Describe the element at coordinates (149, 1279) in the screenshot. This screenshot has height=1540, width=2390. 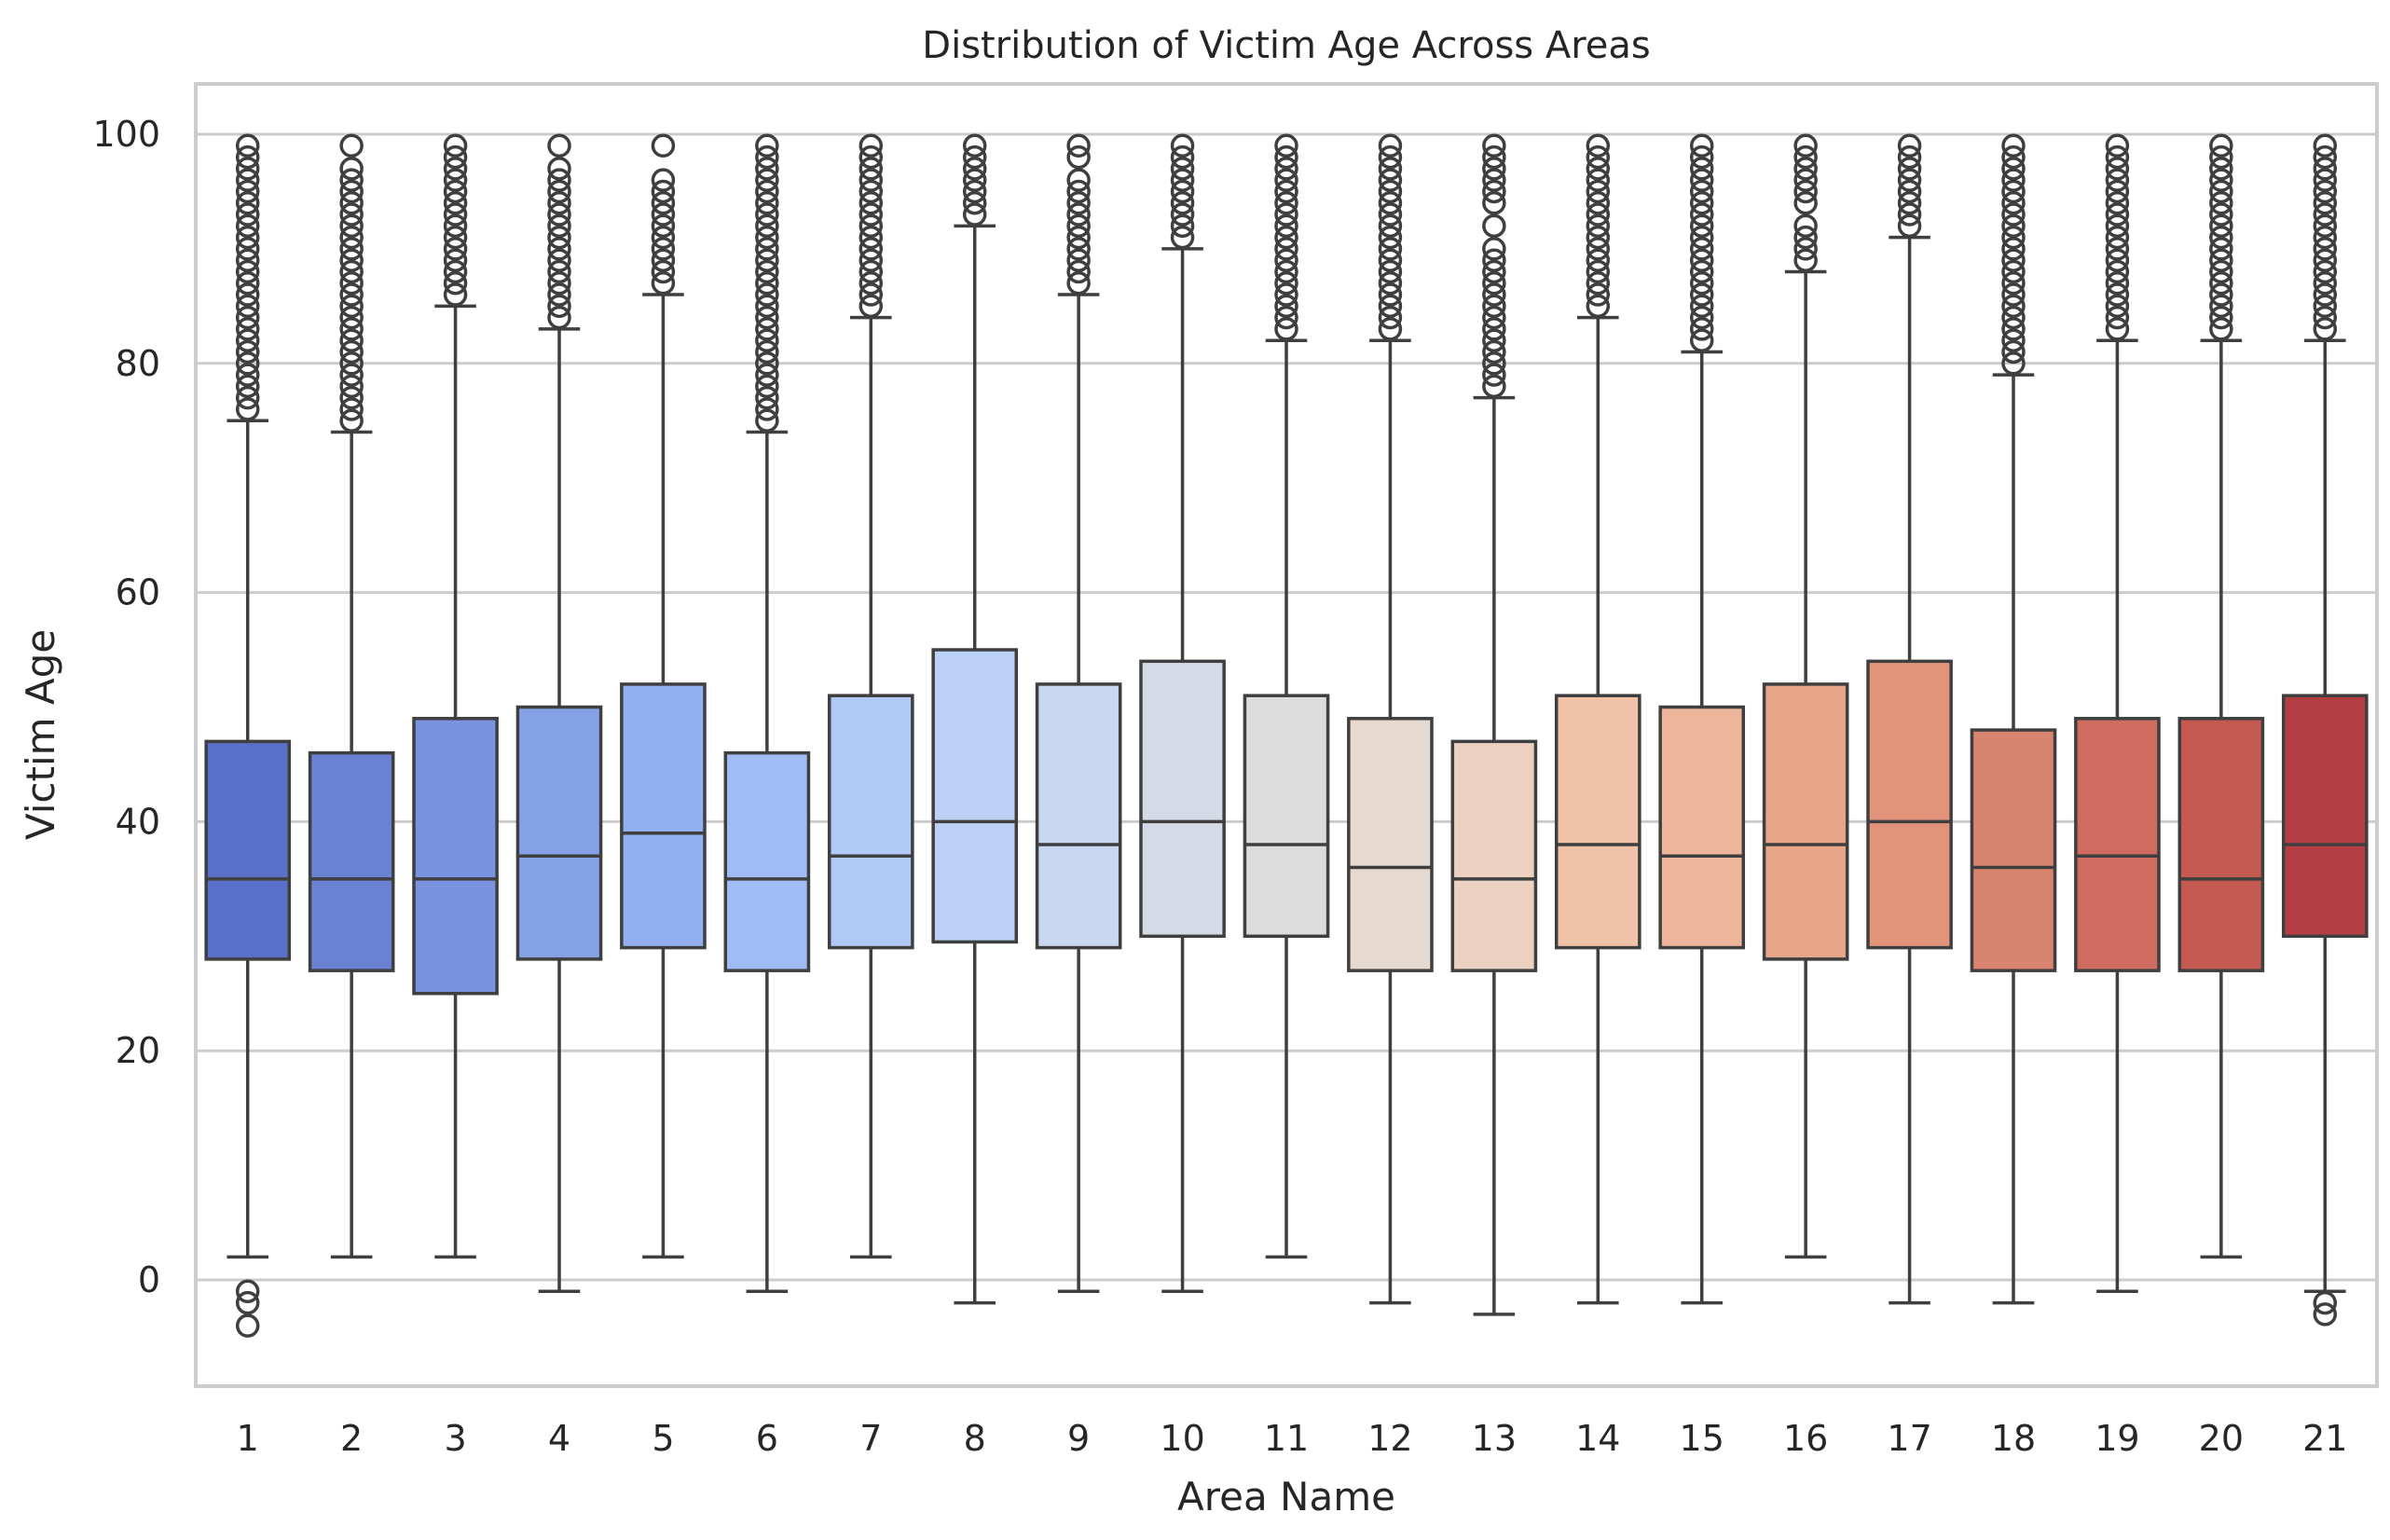
I see `y-tick-label: 0` at that location.